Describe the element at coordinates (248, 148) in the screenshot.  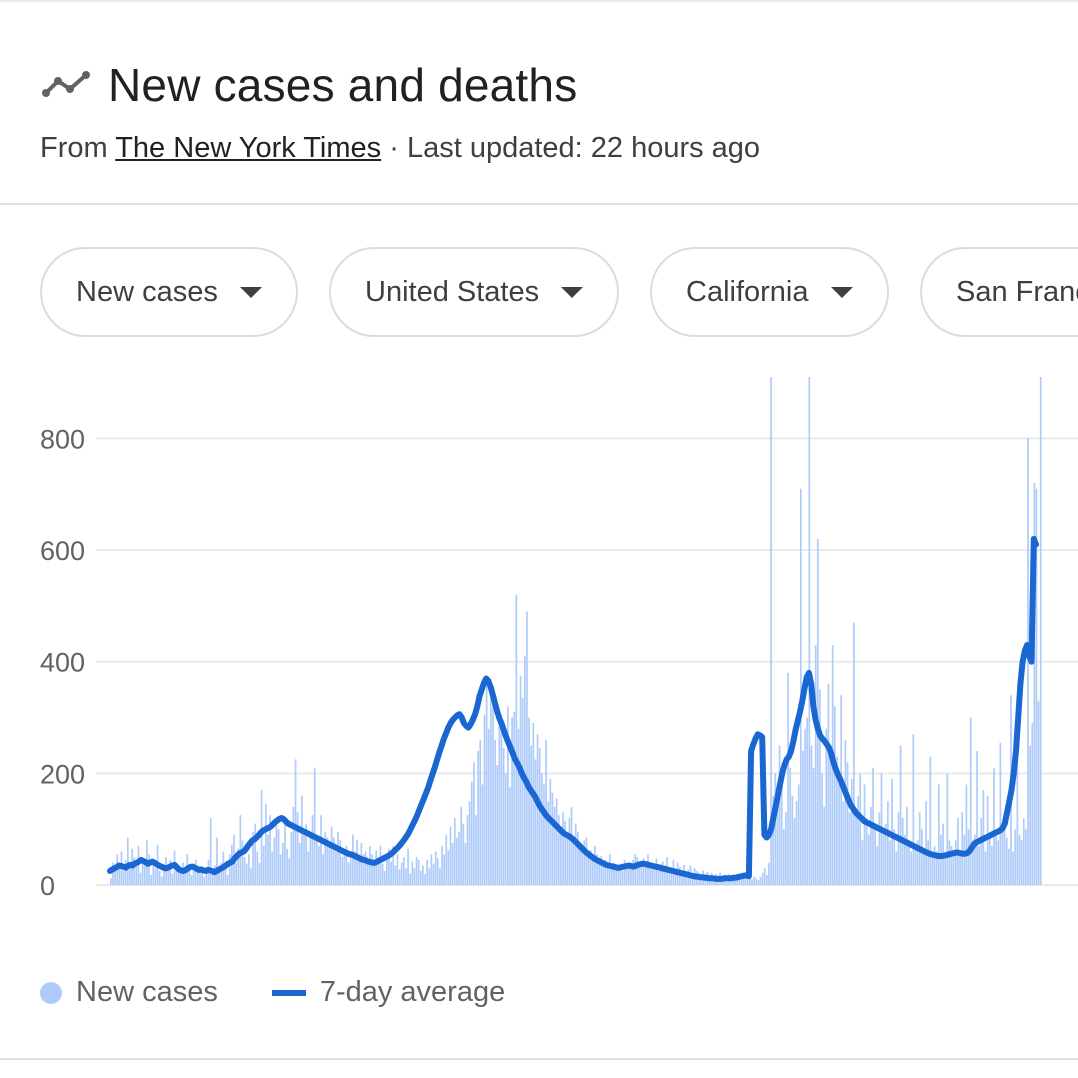
I see `source-link: The New York Times` at that location.